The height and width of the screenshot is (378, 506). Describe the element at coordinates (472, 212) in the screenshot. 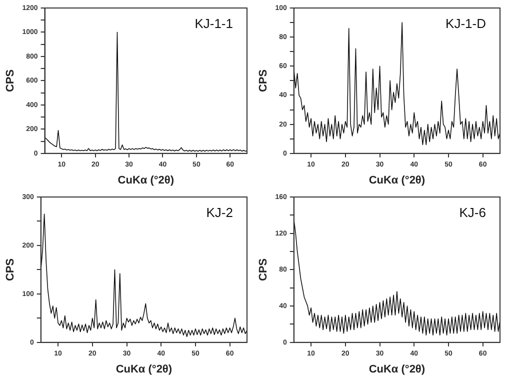

I see `text: KJ-6` at that location.